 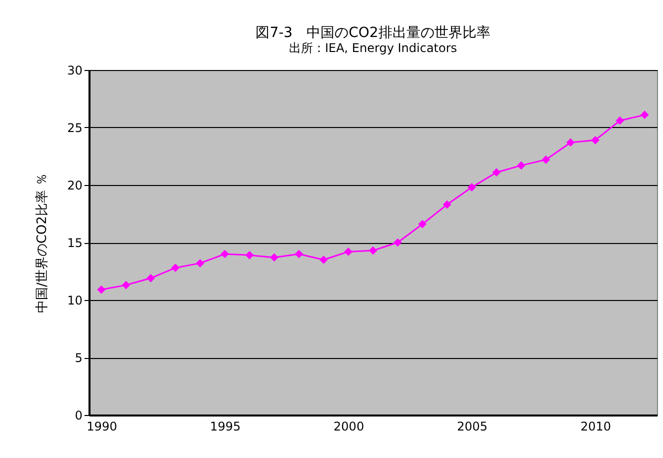 I want to click on y-tick-label: 0, so click(x=78, y=415).